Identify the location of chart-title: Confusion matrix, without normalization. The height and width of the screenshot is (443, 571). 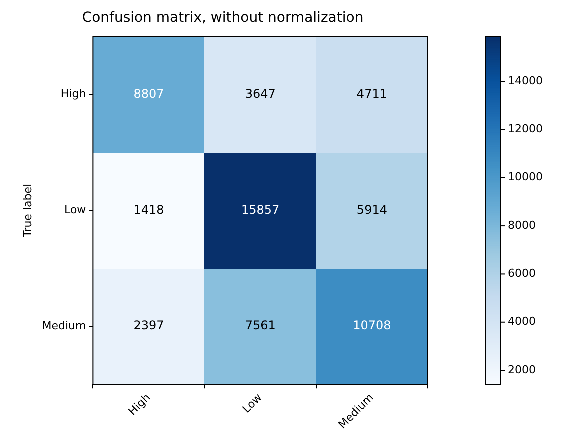
(223, 18).